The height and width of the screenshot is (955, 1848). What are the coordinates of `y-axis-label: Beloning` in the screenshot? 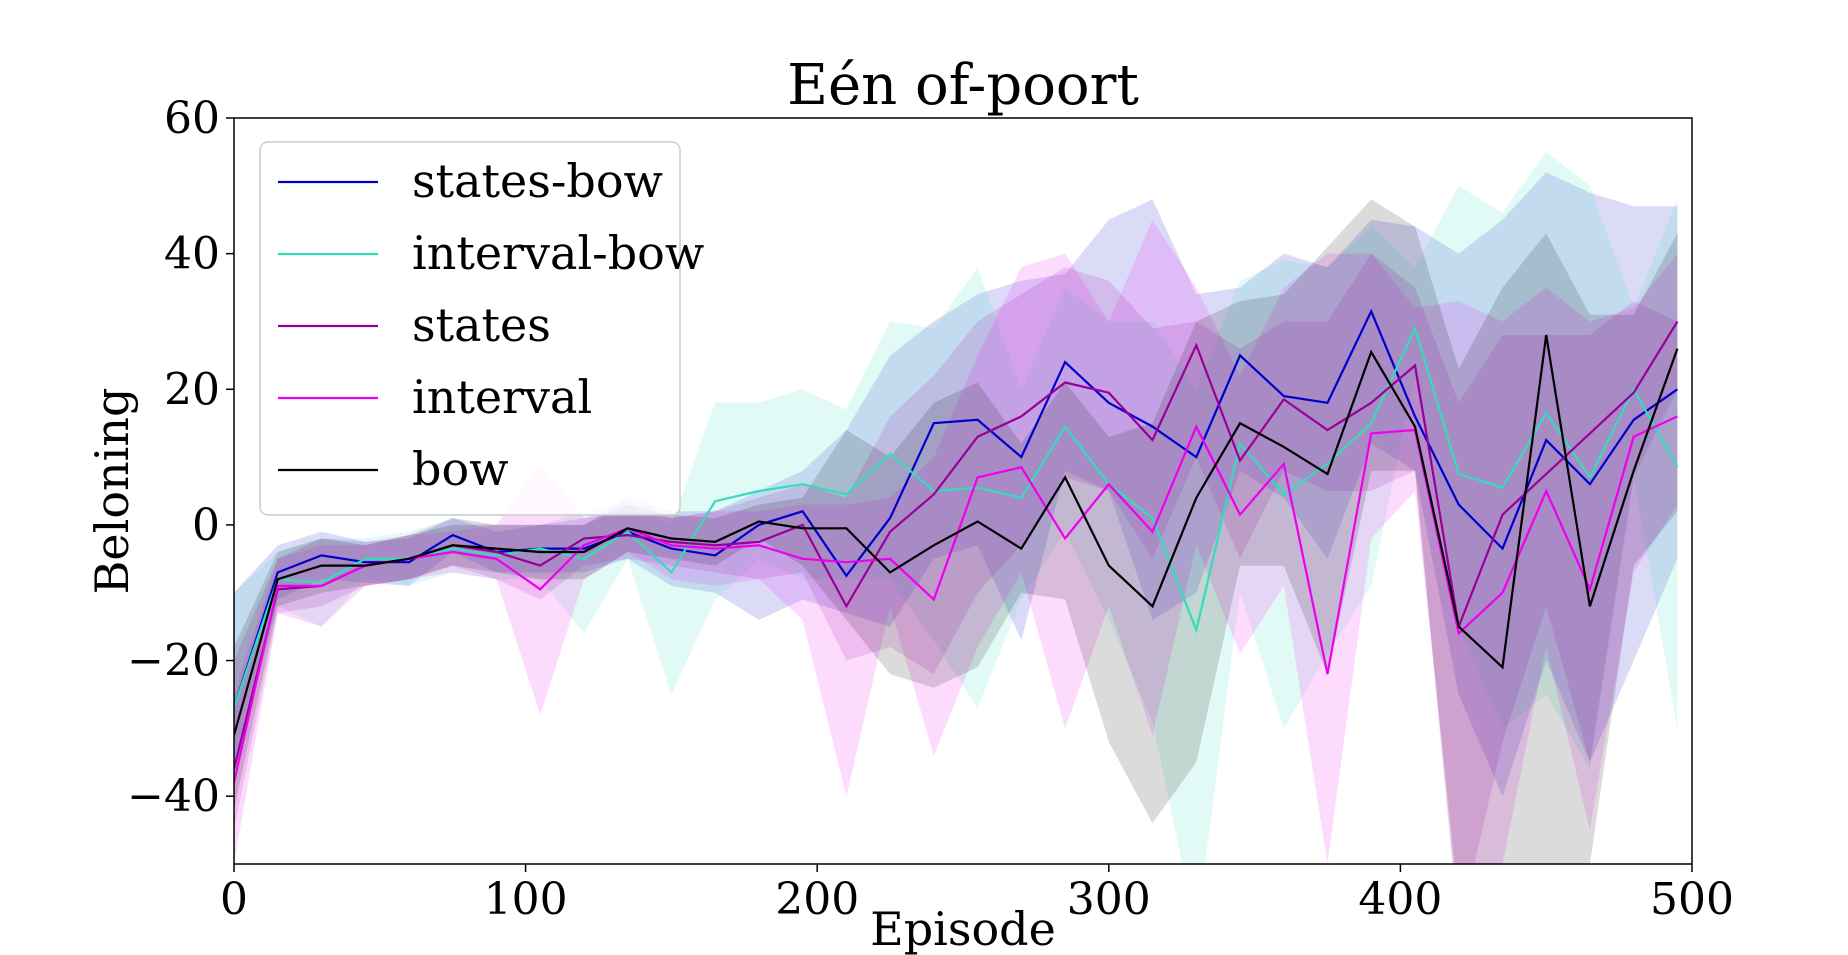 It's located at (112, 491).